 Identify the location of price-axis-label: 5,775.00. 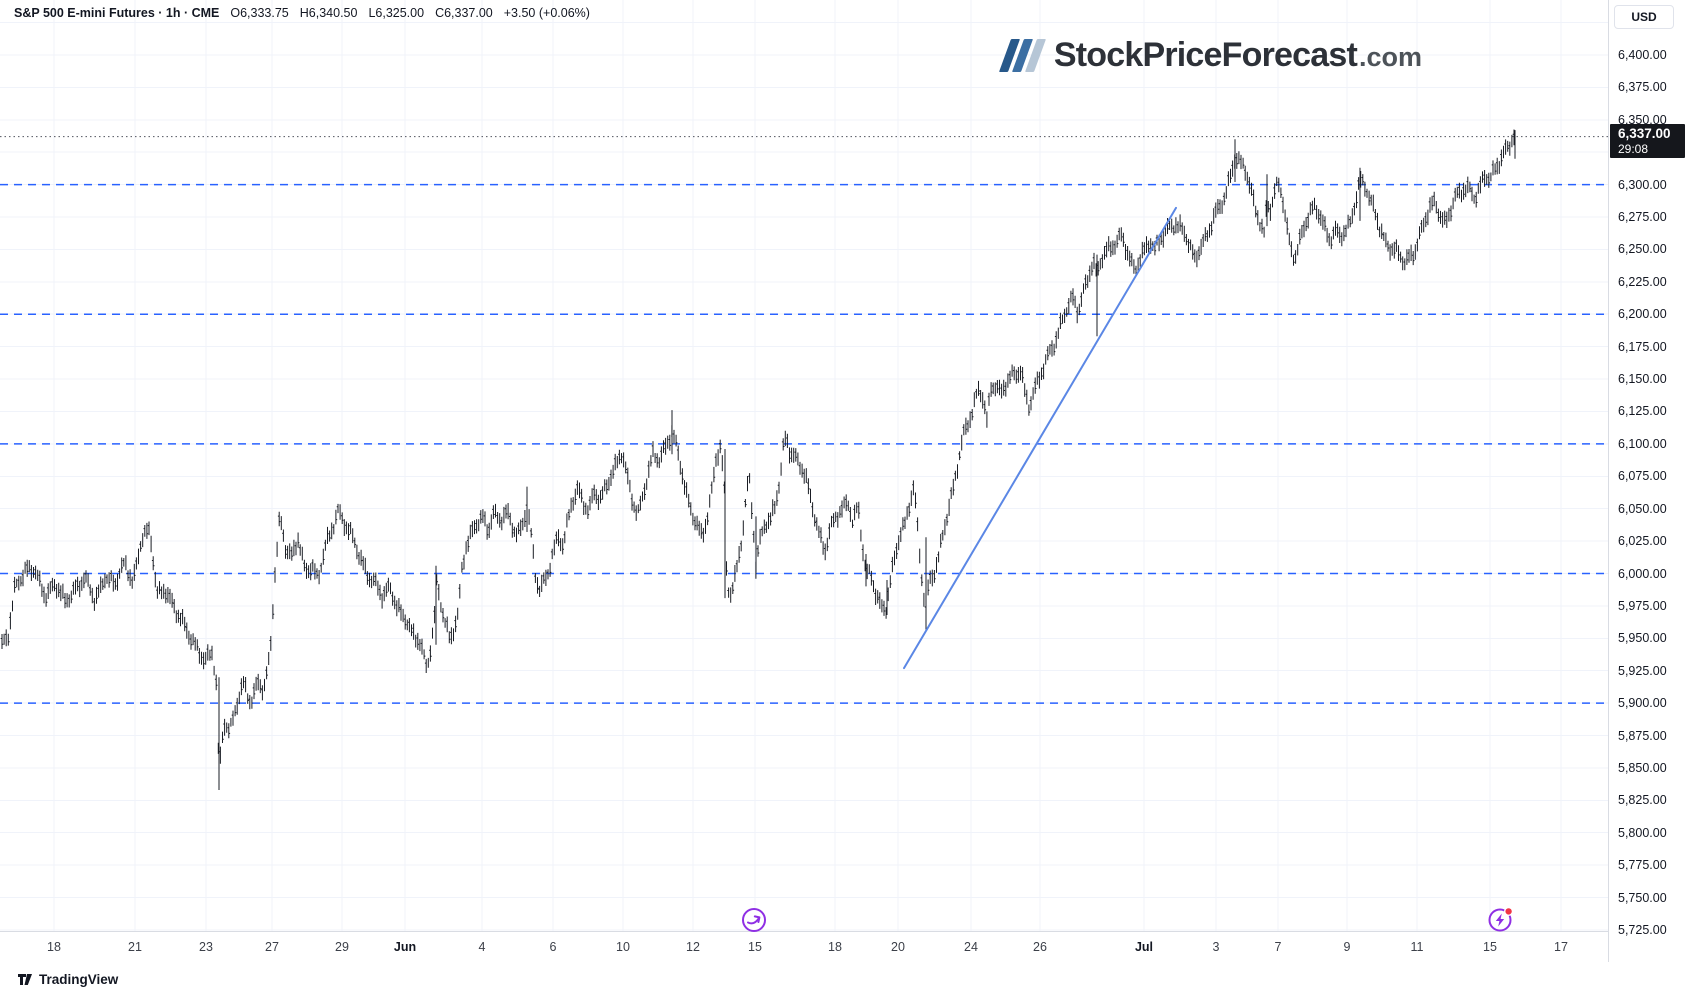
(1642, 865).